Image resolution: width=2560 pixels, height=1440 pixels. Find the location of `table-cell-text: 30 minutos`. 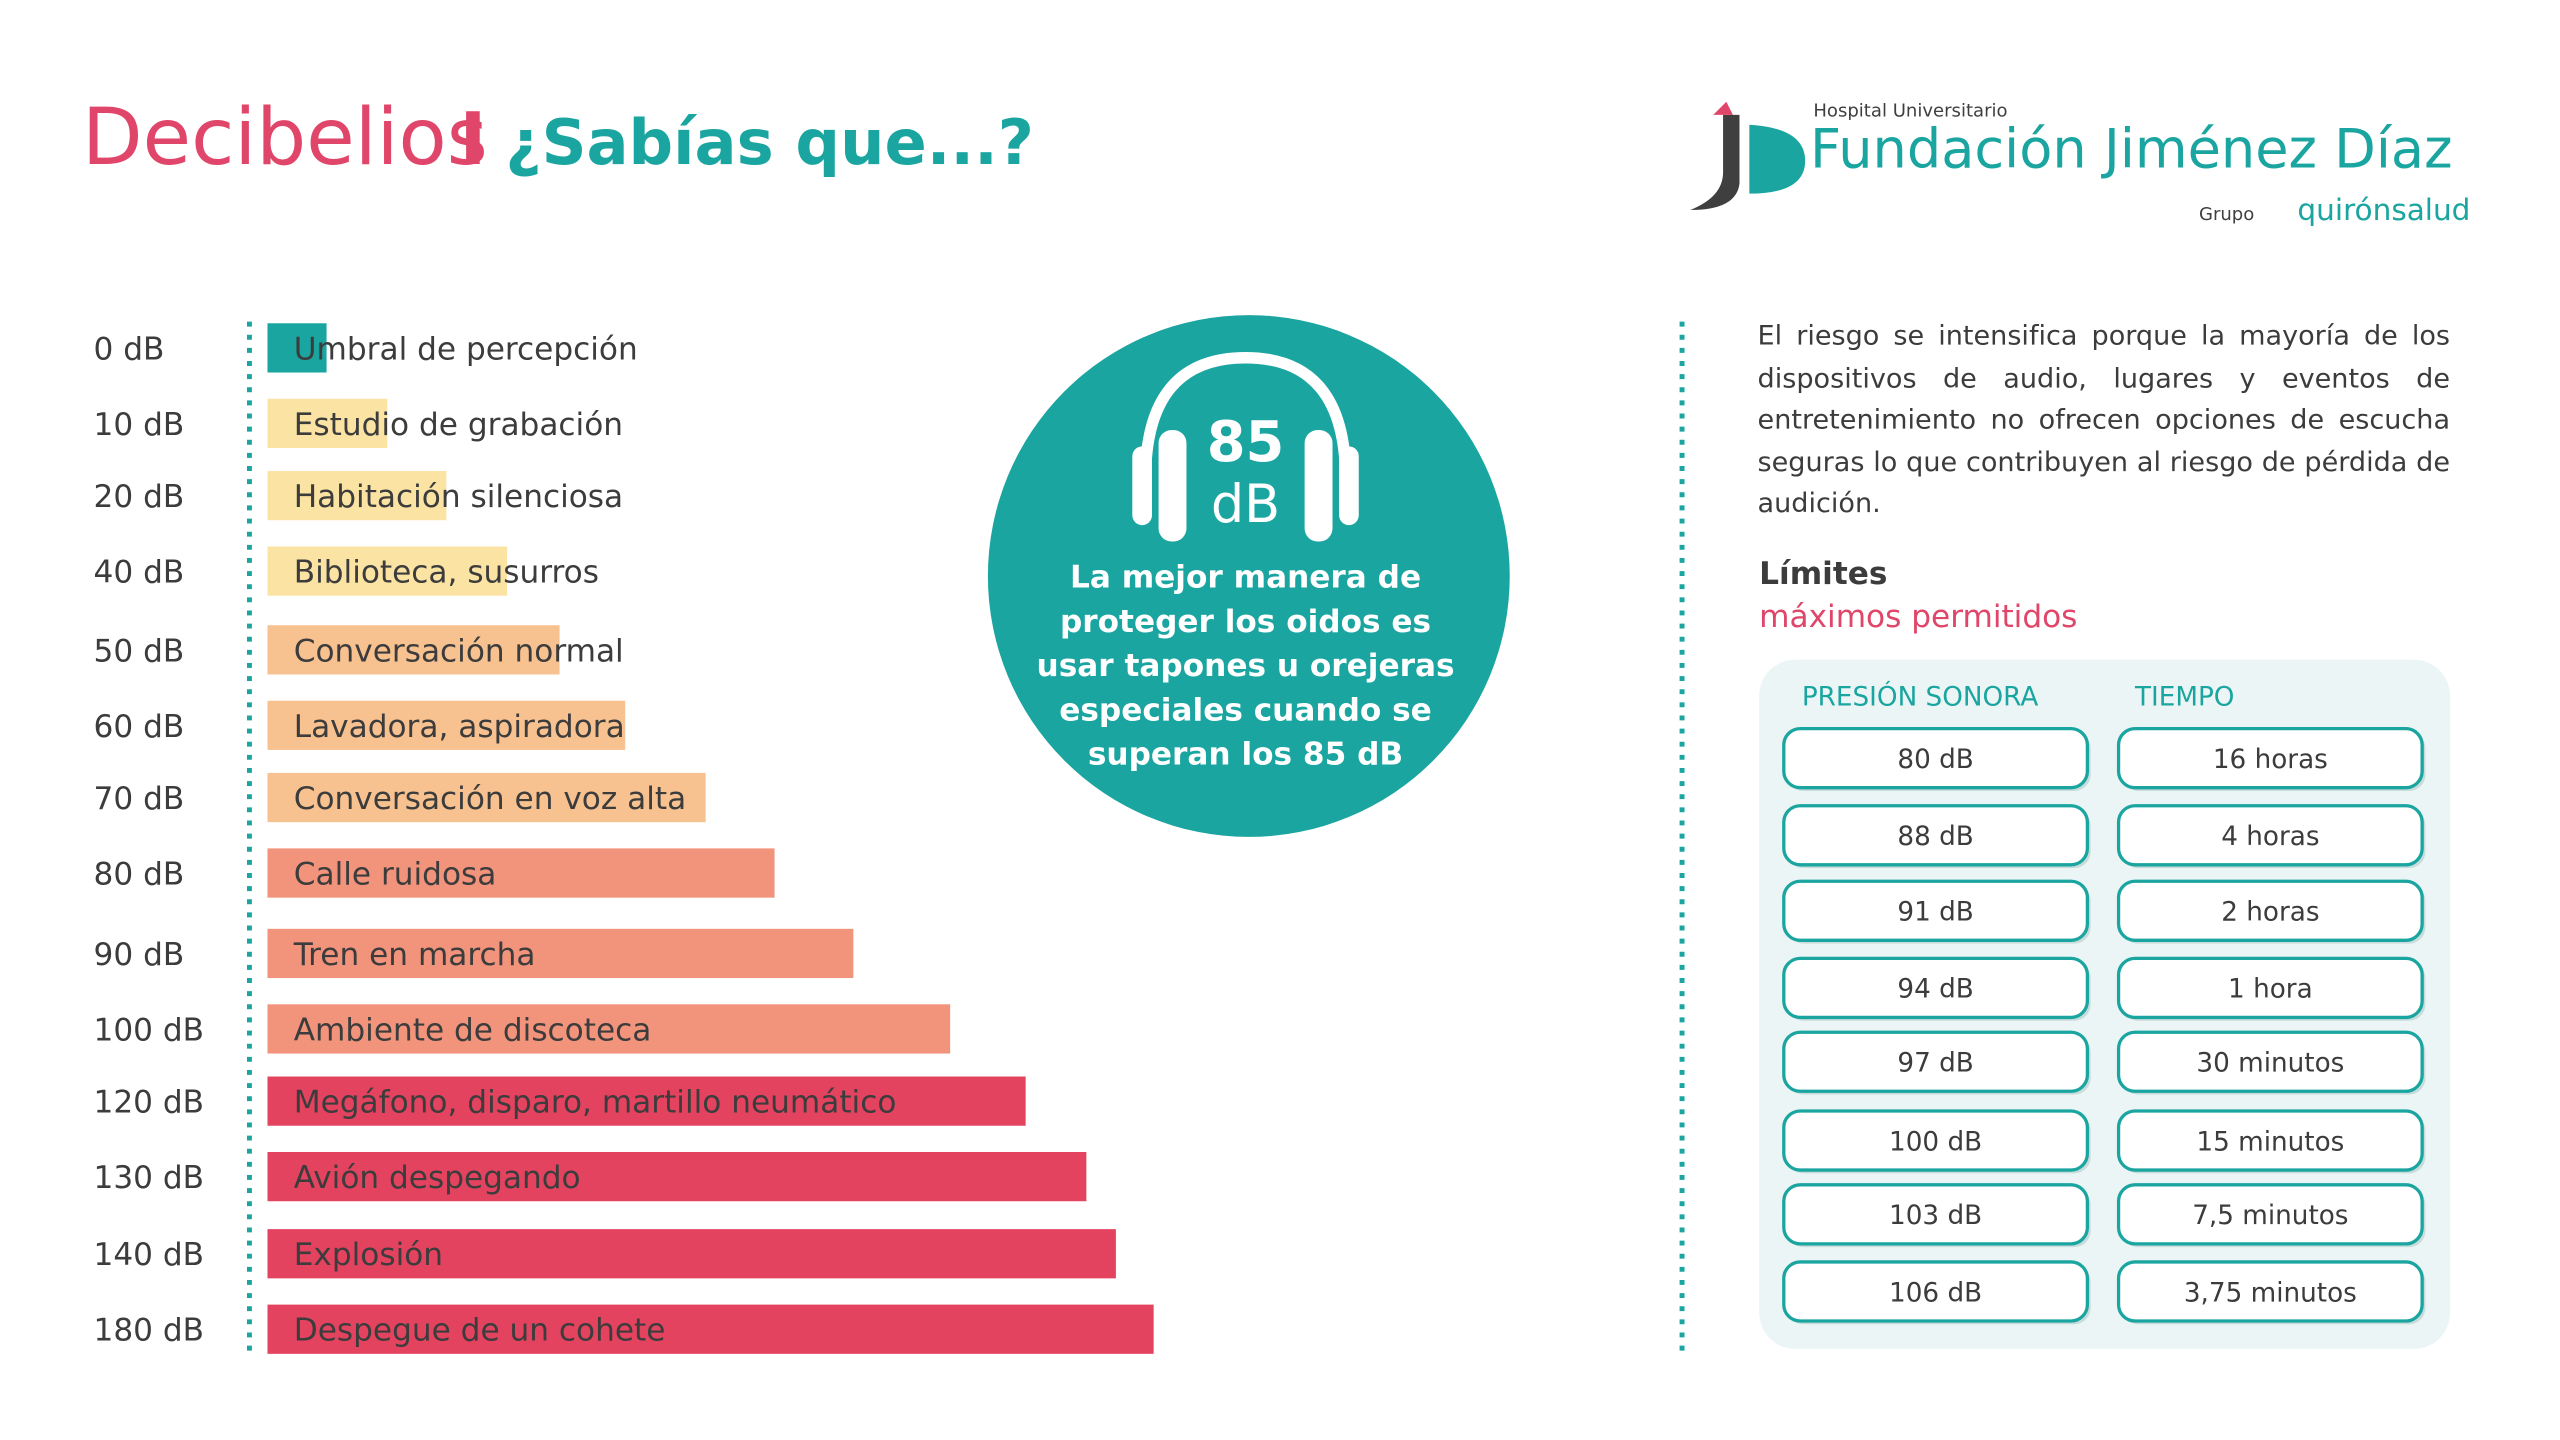

table-cell-text: 30 minutos is located at coordinates (2270, 1064).